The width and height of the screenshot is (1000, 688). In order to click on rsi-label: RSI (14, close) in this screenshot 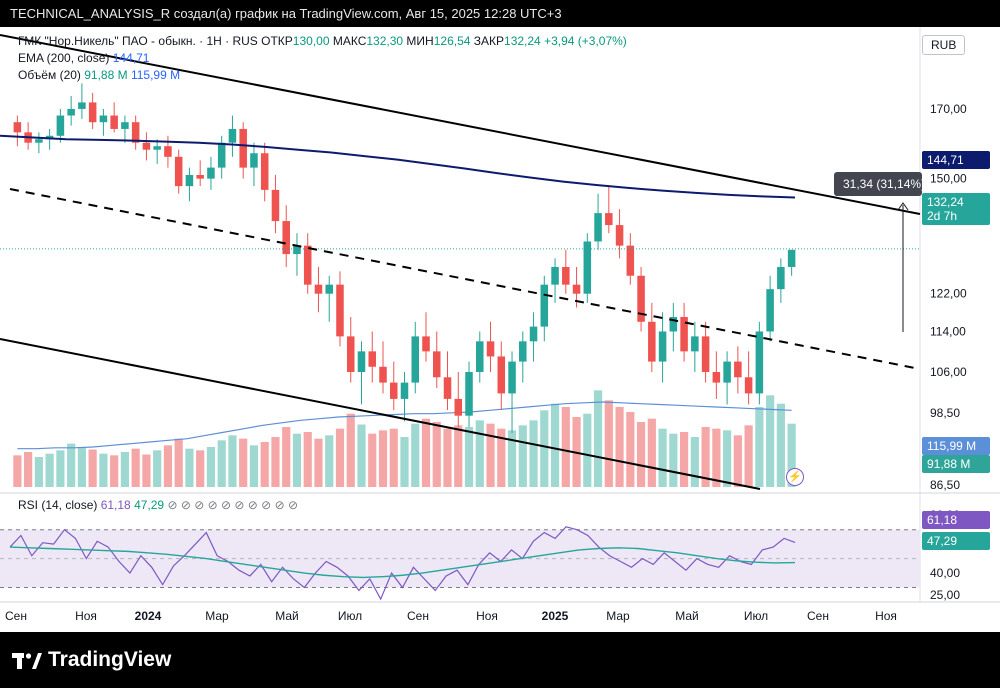, I will do `click(58, 505)`.